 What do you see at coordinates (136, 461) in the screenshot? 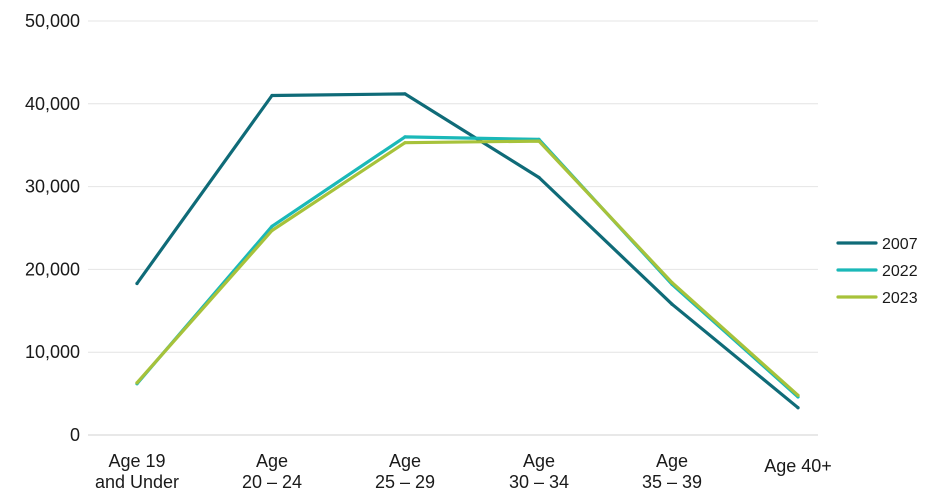
I see `x-tick-label-line: Age 19` at bounding box center [136, 461].